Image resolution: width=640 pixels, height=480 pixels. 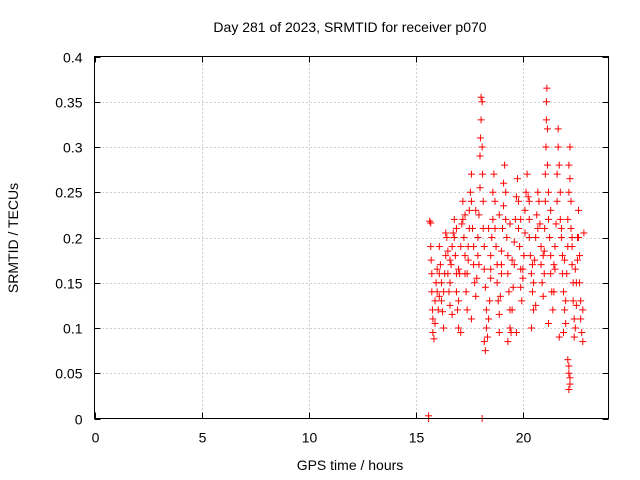 I want to click on y-tick-label: 0.1, so click(x=73, y=329).